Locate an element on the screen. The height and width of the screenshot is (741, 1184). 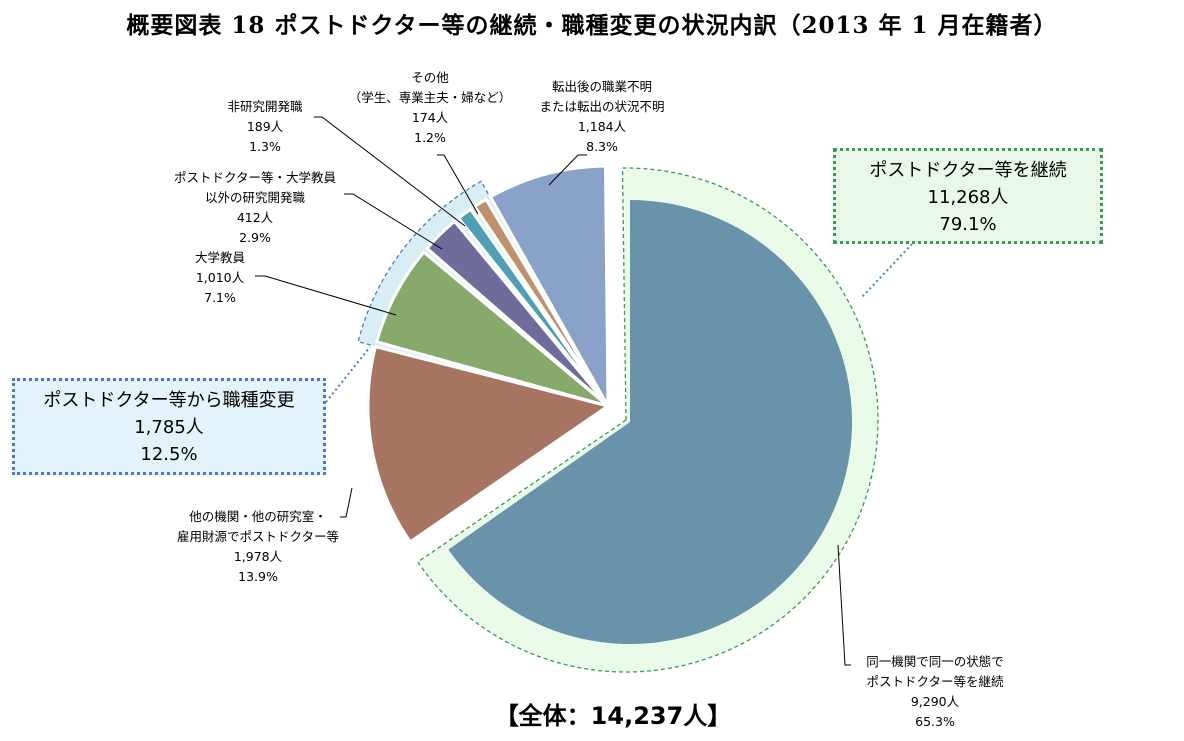
slice-label-same-institution: 同一機関で同一の状態で ポストドクター等を継続 9,290人 65.3% is located at coordinates (935, 692).